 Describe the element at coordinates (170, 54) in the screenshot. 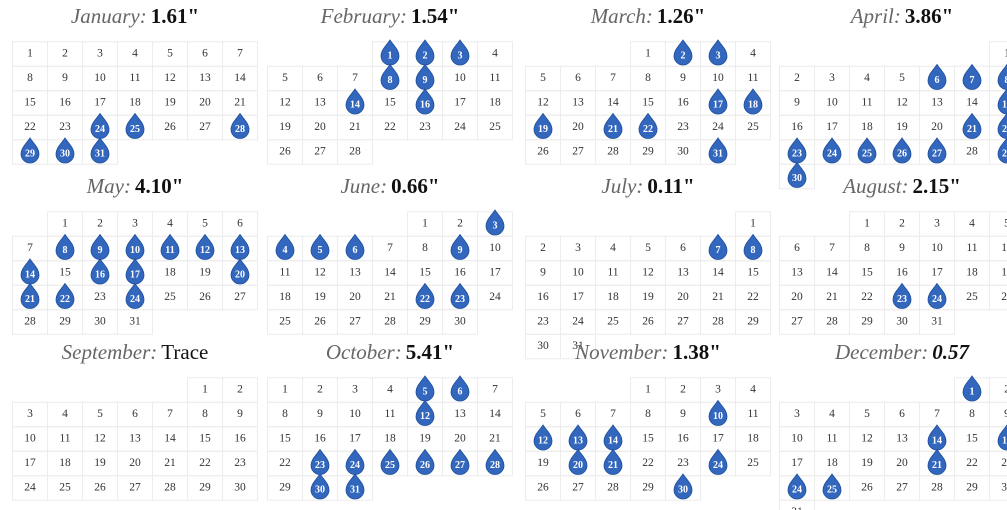

I see `day-number: 5` at that location.